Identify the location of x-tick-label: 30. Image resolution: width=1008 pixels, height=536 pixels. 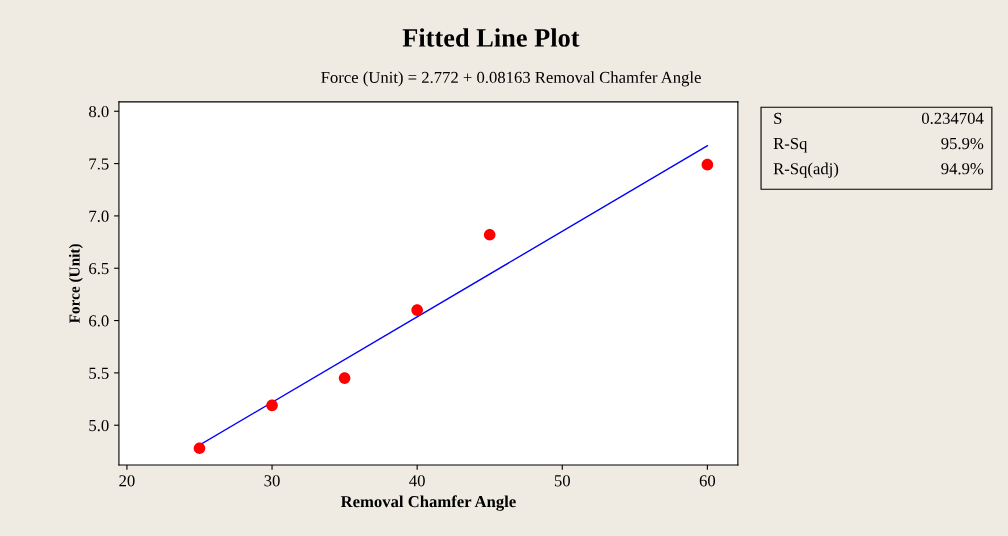
(272, 481).